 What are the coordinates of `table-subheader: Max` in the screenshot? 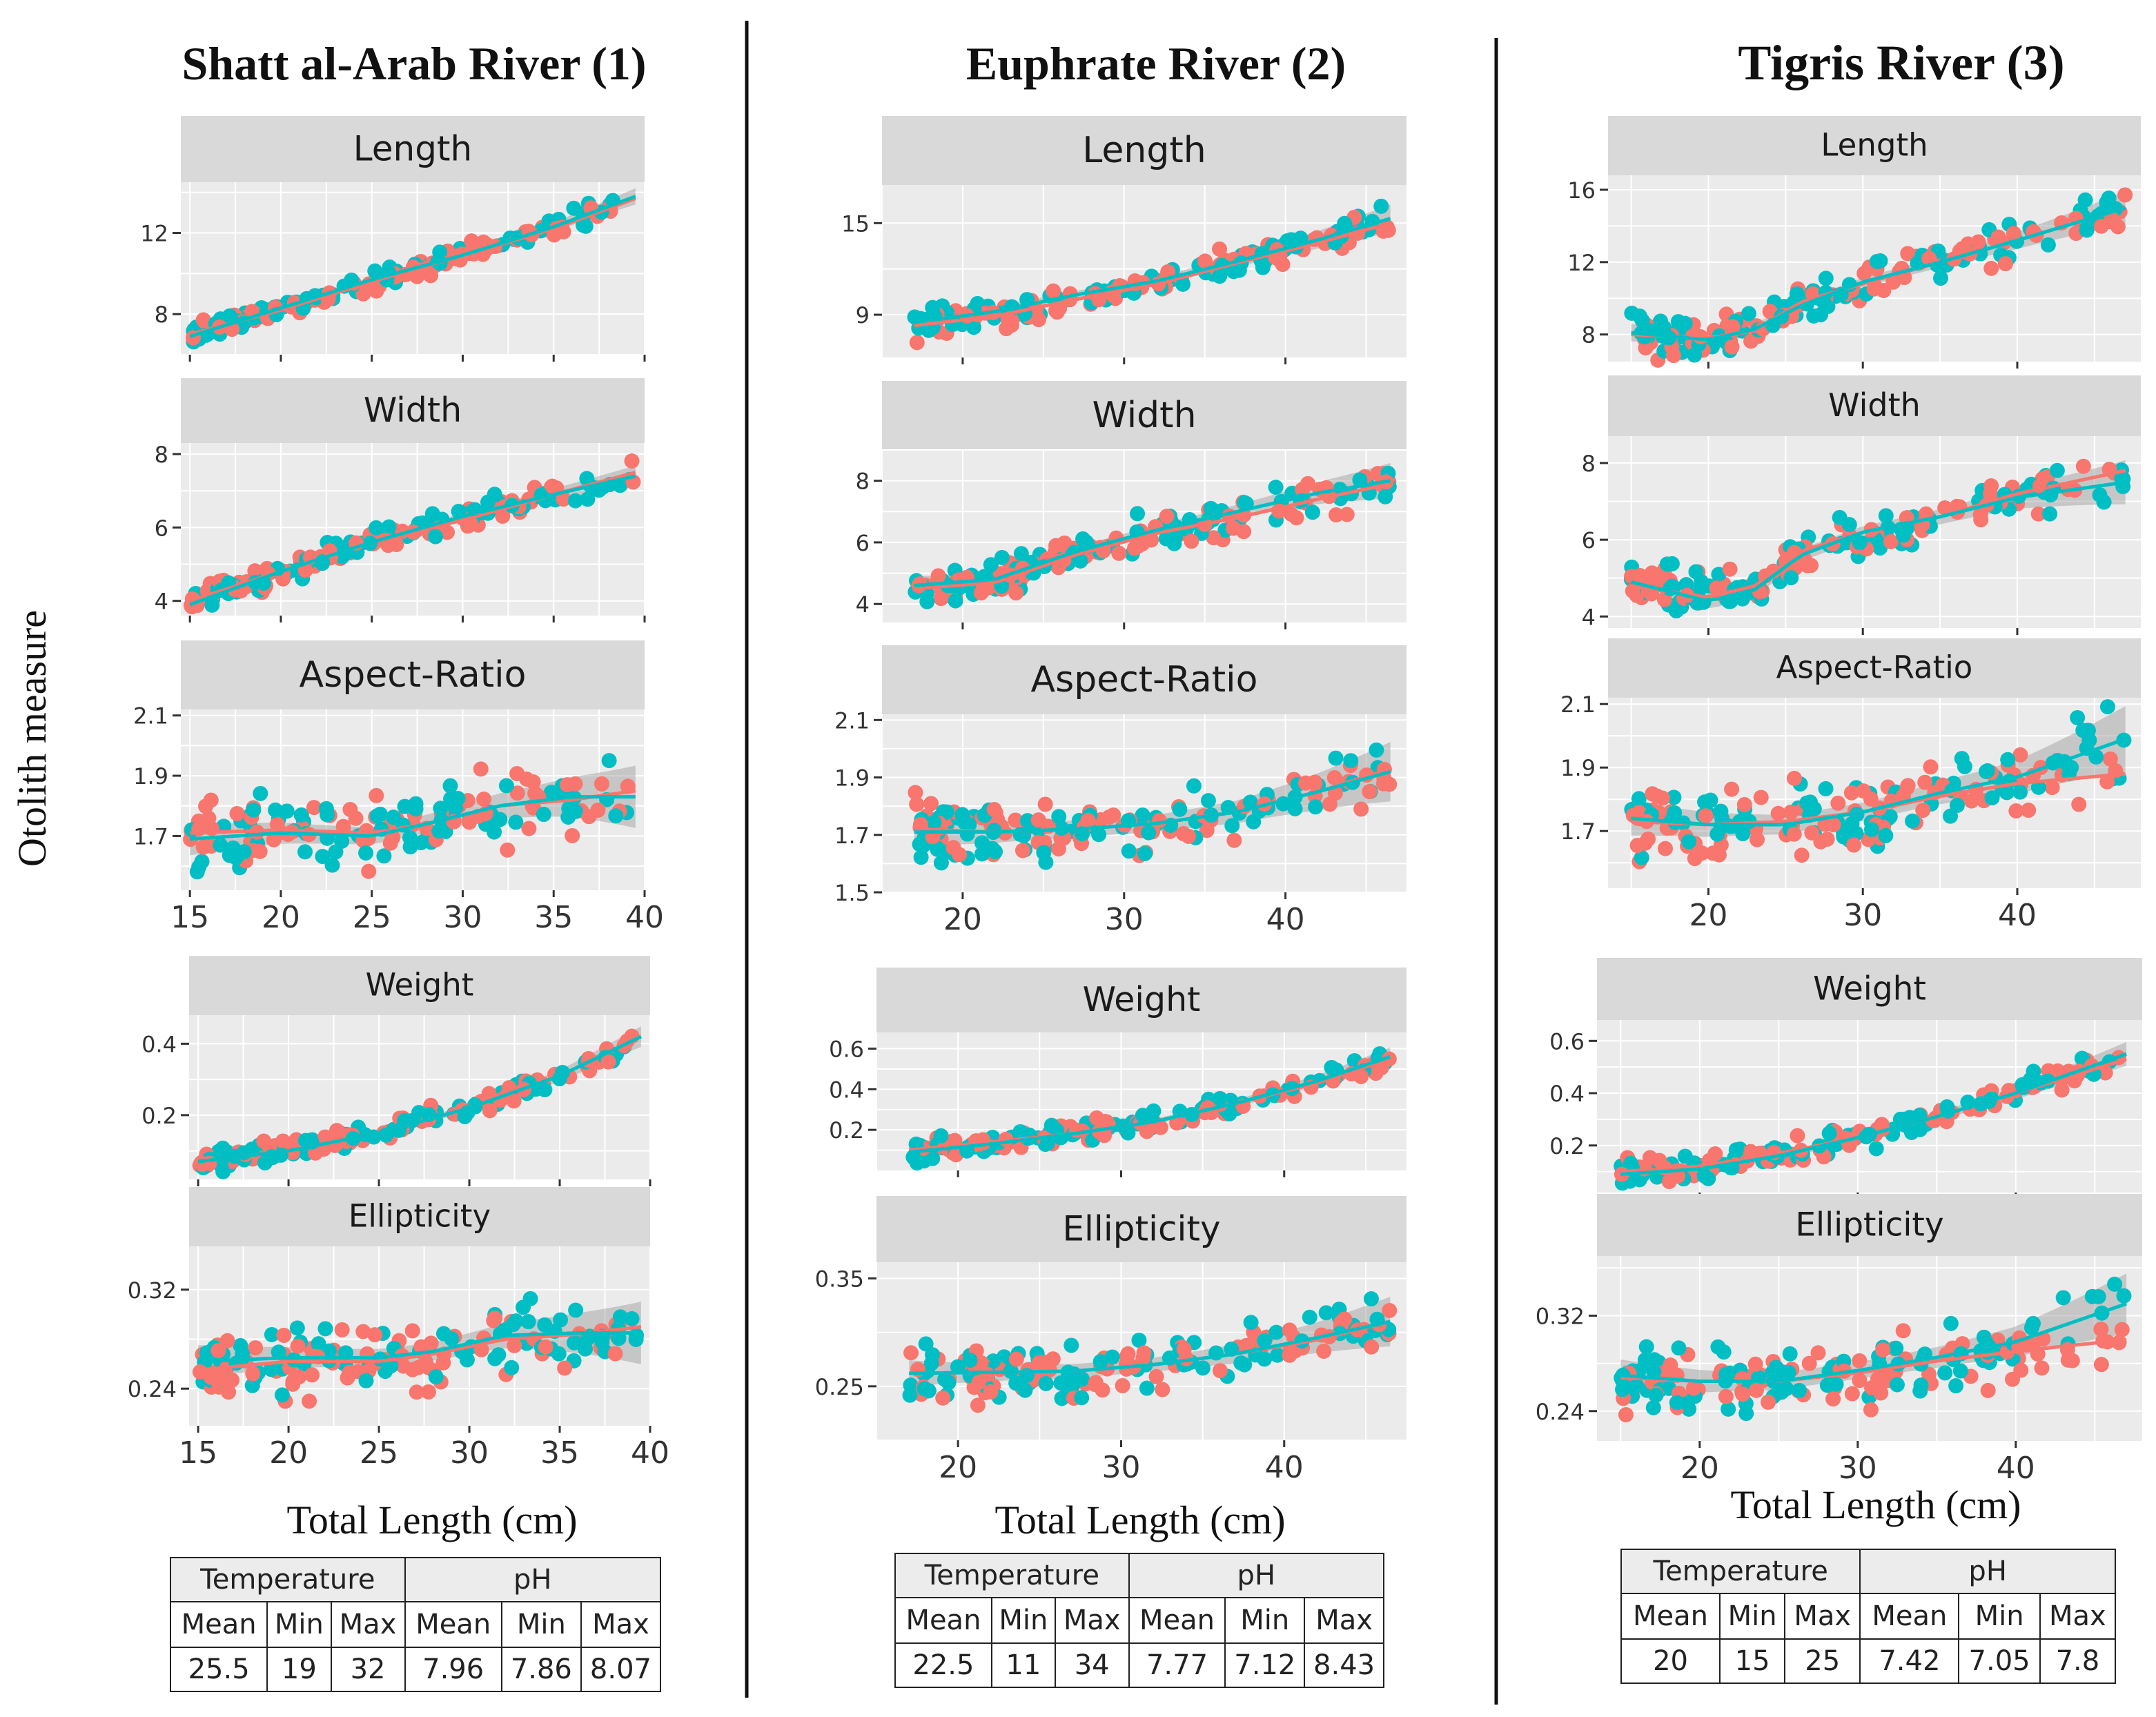 It's located at (621, 1624).